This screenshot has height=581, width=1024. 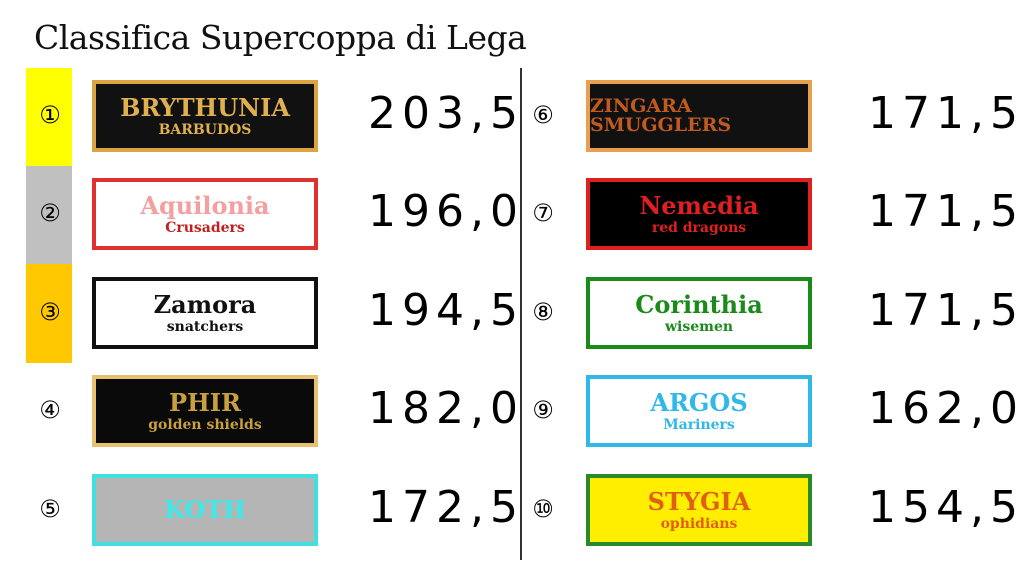 What do you see at coordinates (699, 304) in the screenshot?
I see `team-name: Corinthia` at bounding box center [699, 304].